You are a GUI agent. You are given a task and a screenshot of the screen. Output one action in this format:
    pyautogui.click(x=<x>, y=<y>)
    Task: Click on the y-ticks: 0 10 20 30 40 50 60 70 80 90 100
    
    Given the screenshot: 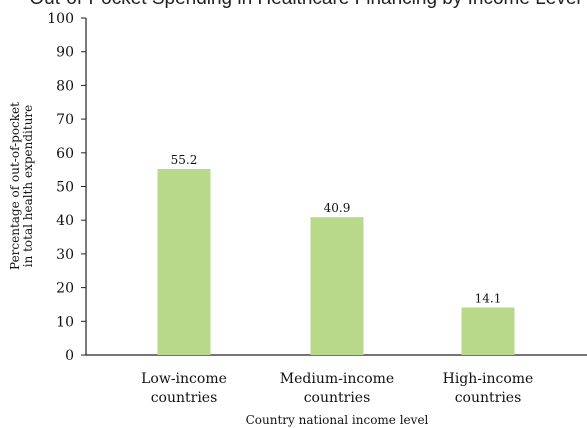 What is the action you would take?
    pyautogui.click(x=66, y=187)
    